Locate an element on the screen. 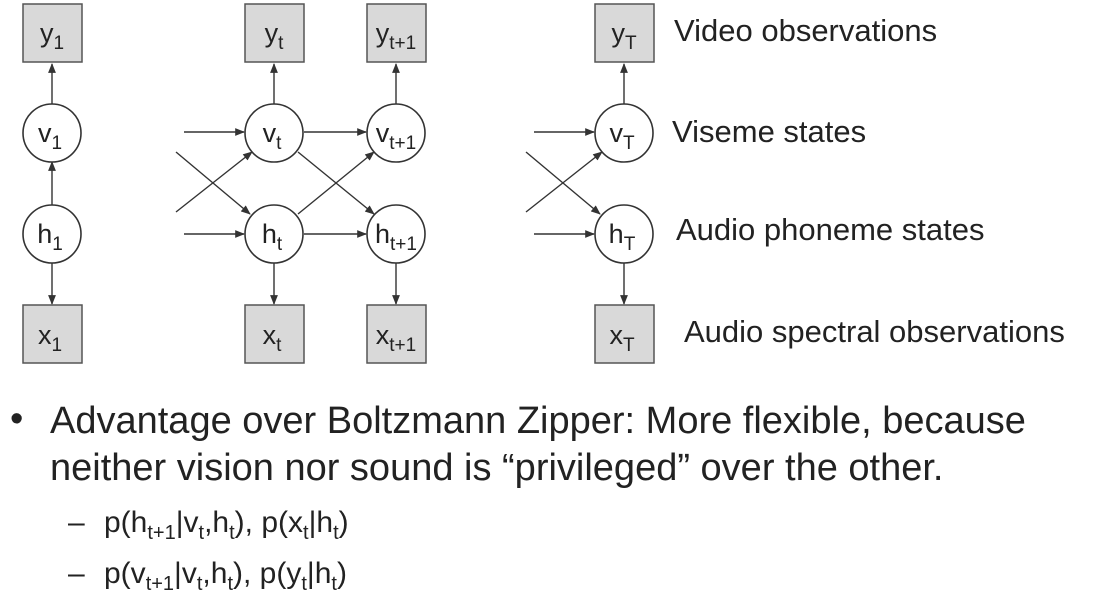  node-x1: x1 is located at coordinates (52, 334).